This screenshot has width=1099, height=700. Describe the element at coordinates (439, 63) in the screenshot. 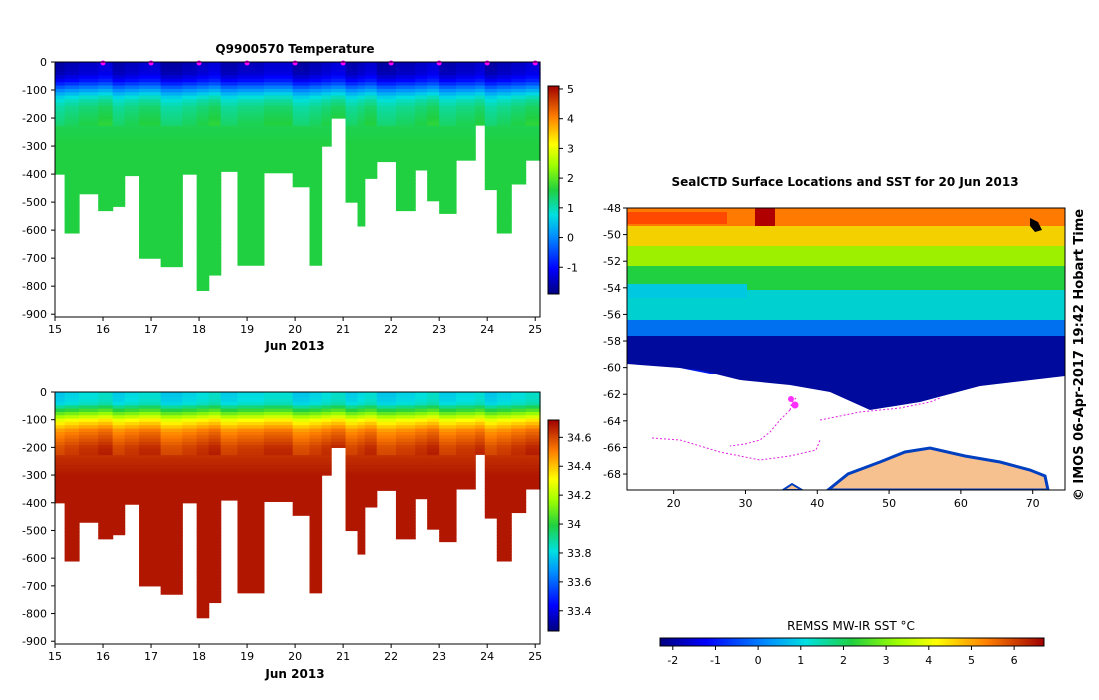

I see `profile-marker` at that location.